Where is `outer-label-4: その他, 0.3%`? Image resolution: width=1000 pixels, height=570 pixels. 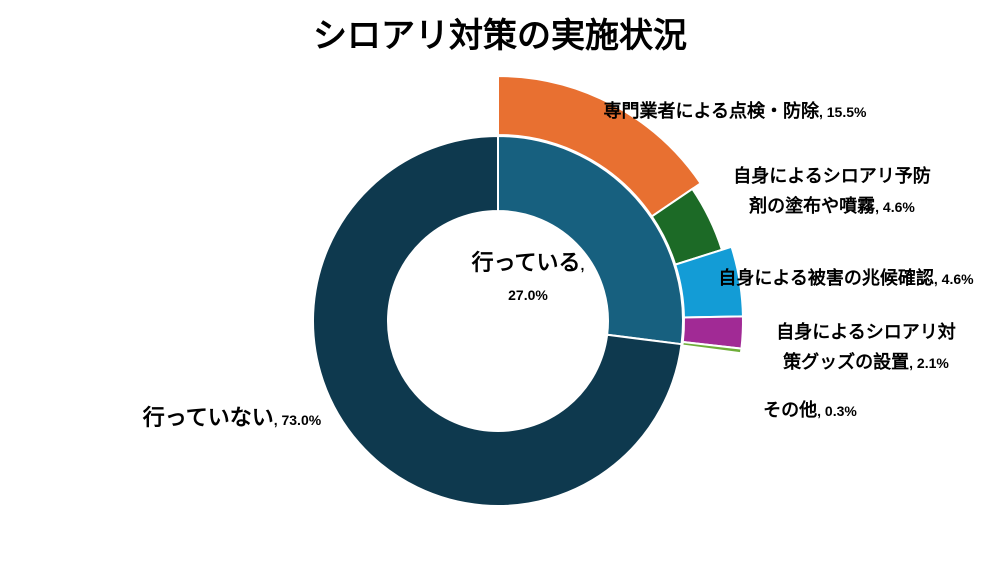 outer-label-4: その他, 0.3% is located at coordinates (810, 410).